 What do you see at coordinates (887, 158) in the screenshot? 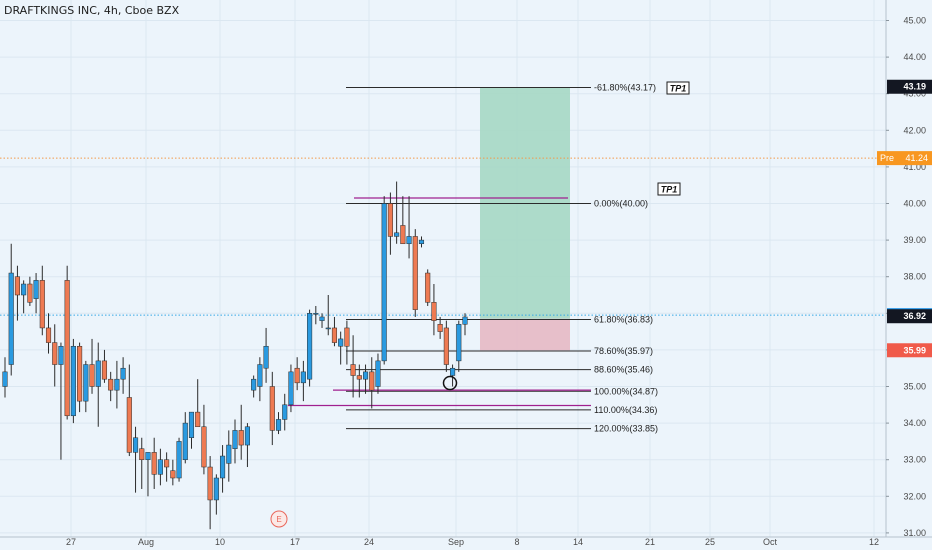
I see `premarket-badge-prefix: Pre` at bounding box center [887, 158].